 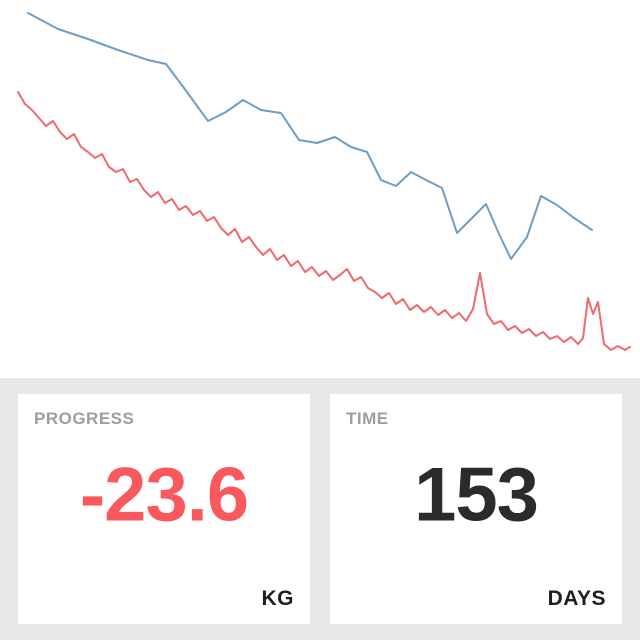 What do you see at coordinates (576, 598) in the screenshot?
I see `time-unit: DAYS` at bounding box center [576, 598].